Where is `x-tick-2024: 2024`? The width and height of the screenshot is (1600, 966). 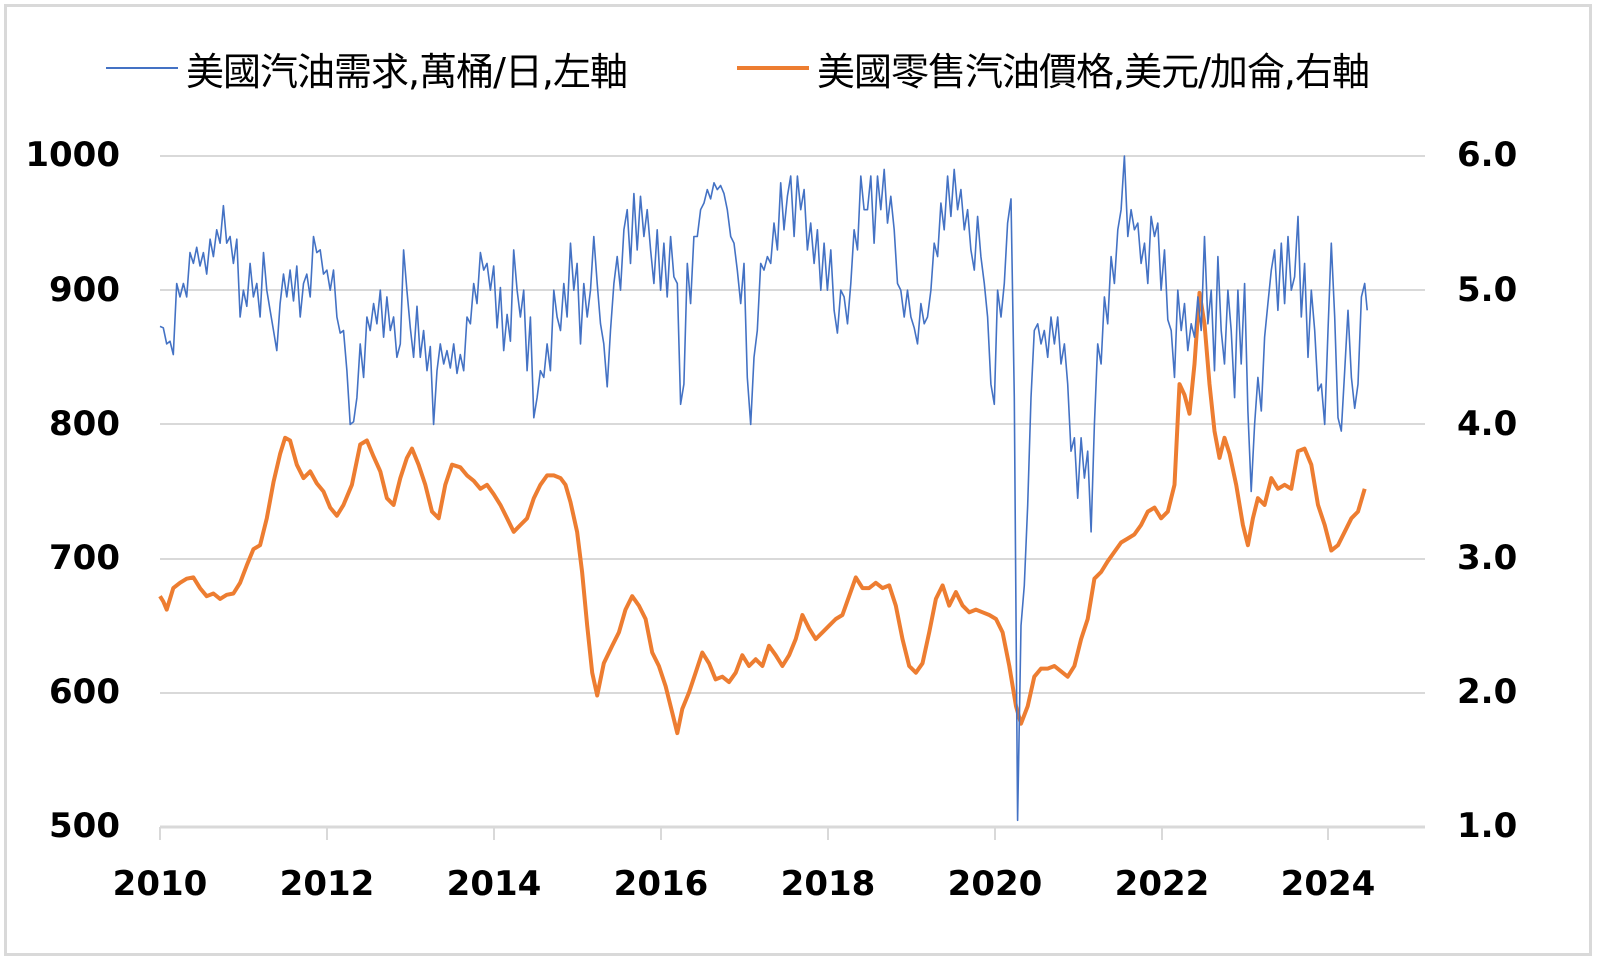
x-tick-2024: 2024 is located at coordinates (1328, 884).